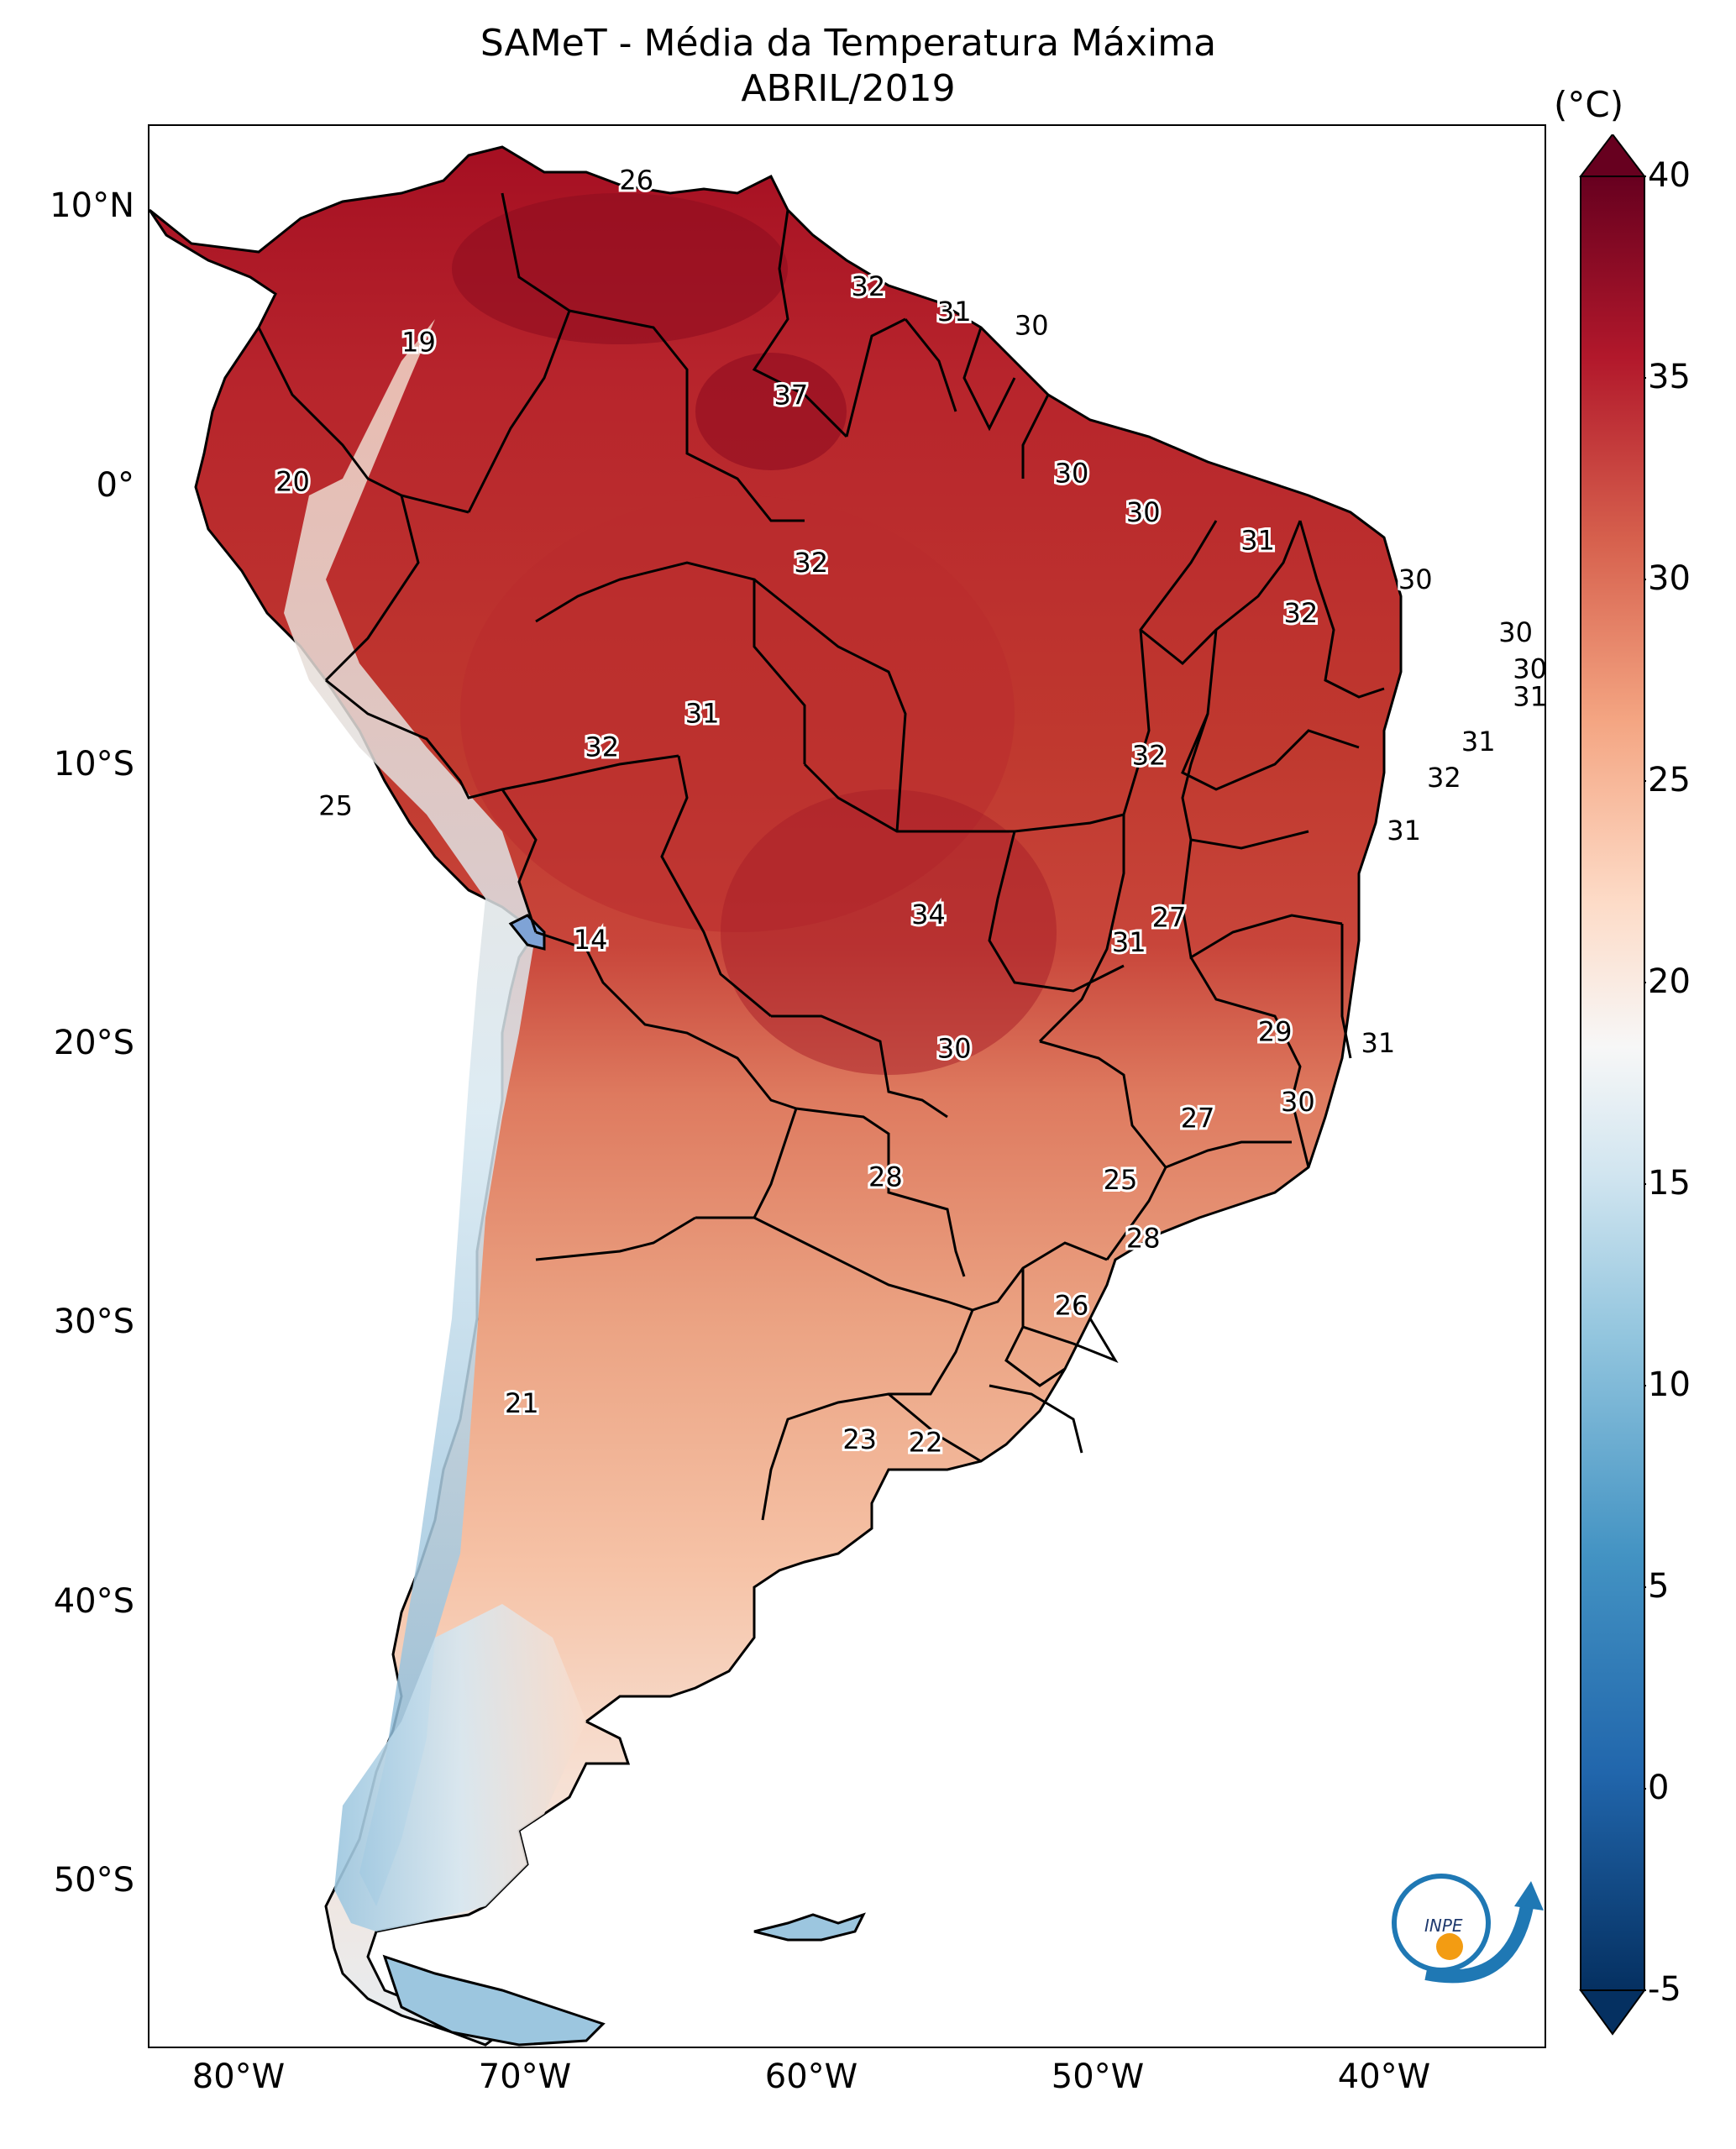  Describe the element at coordinates (1275, 1032) in the screenshot. I see `temperature-label: 29` at that location.